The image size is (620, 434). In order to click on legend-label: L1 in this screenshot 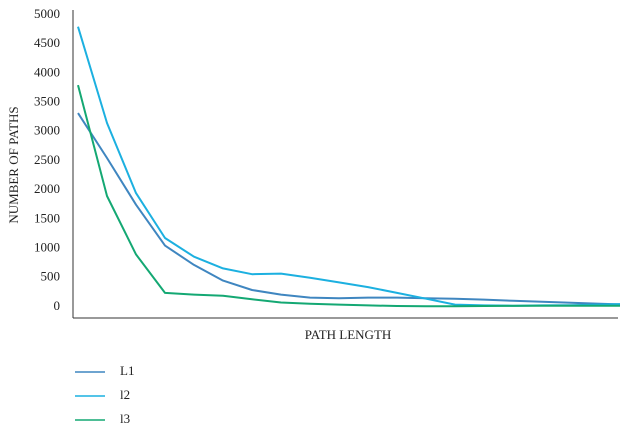, I will do `click(127, 370)`.